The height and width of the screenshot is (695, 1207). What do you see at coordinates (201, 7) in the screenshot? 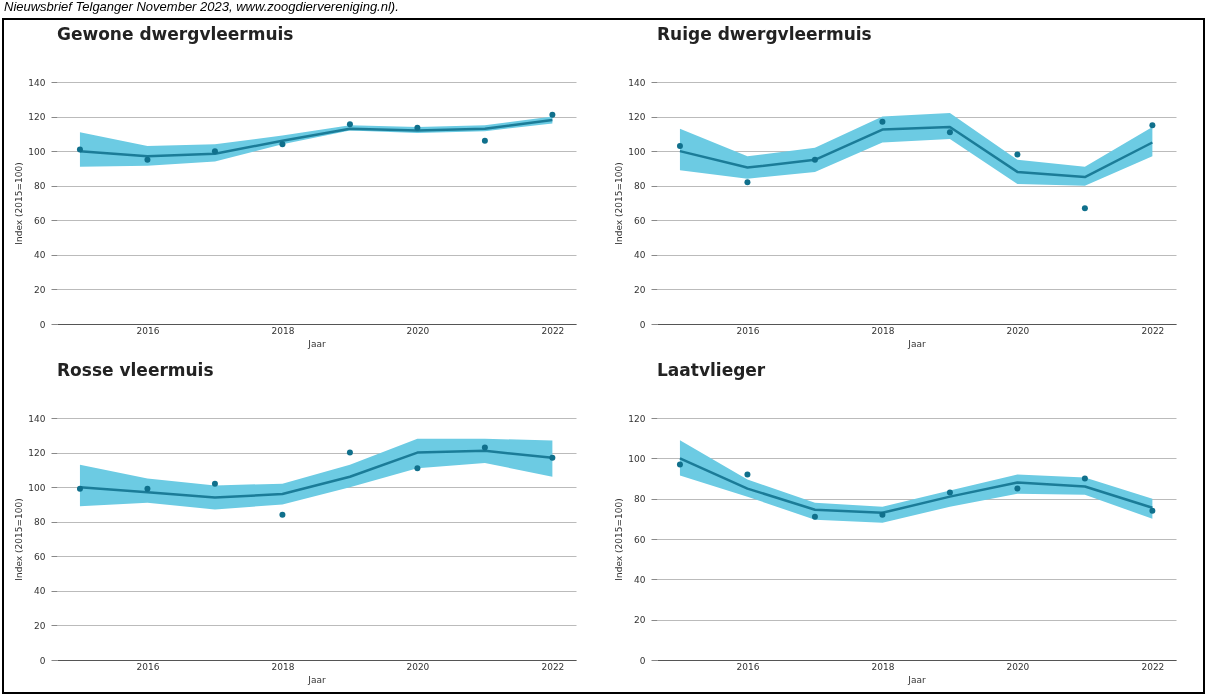
I see `text: Nieuwsbrief Telganger November 2023, www.zoogdiervereniging.nl).` at bounding box center [201, 7].